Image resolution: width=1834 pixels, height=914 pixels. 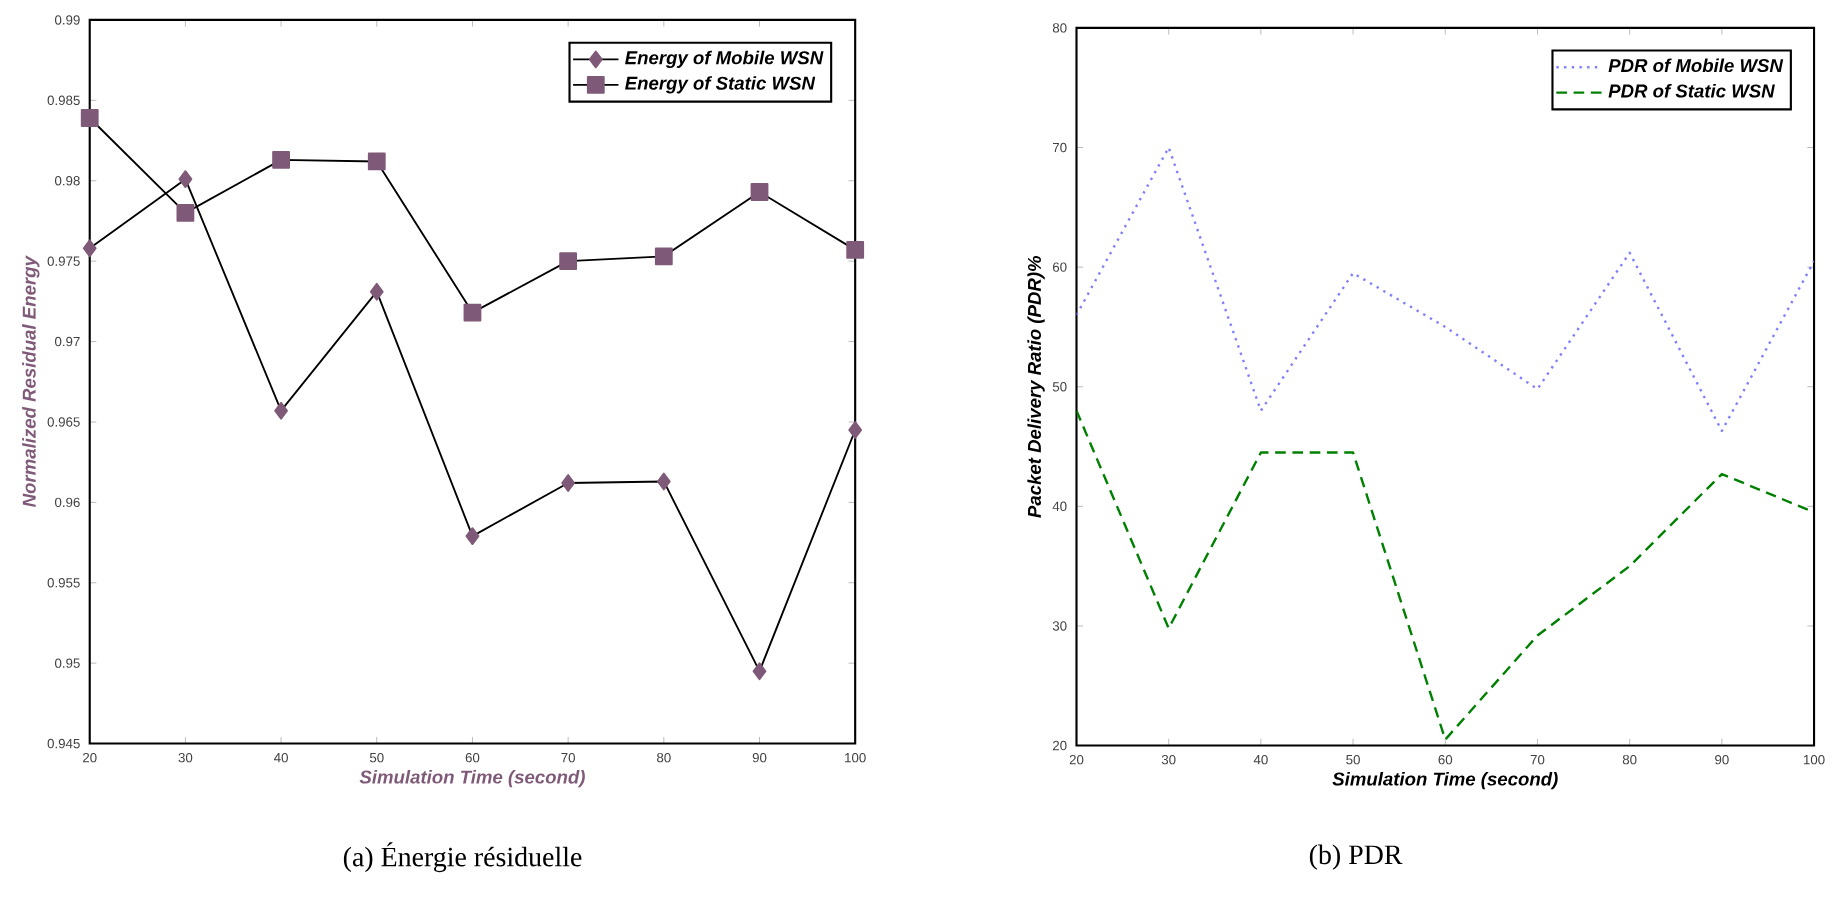 What do you see at coordinates (1036, 387) in the screenshot?
I see `y-axis-title: Packet Delivery Ratio (PDR)%` at bounding box center [1036, 387].